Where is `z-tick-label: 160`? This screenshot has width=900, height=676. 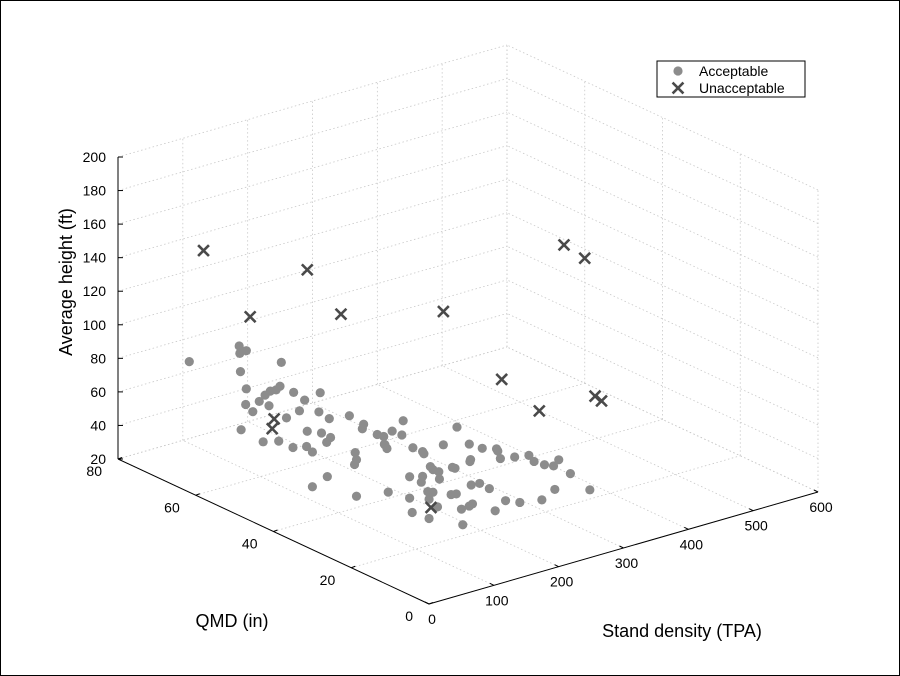
z-tick-label: 160 is located at coordinates (95, 224).